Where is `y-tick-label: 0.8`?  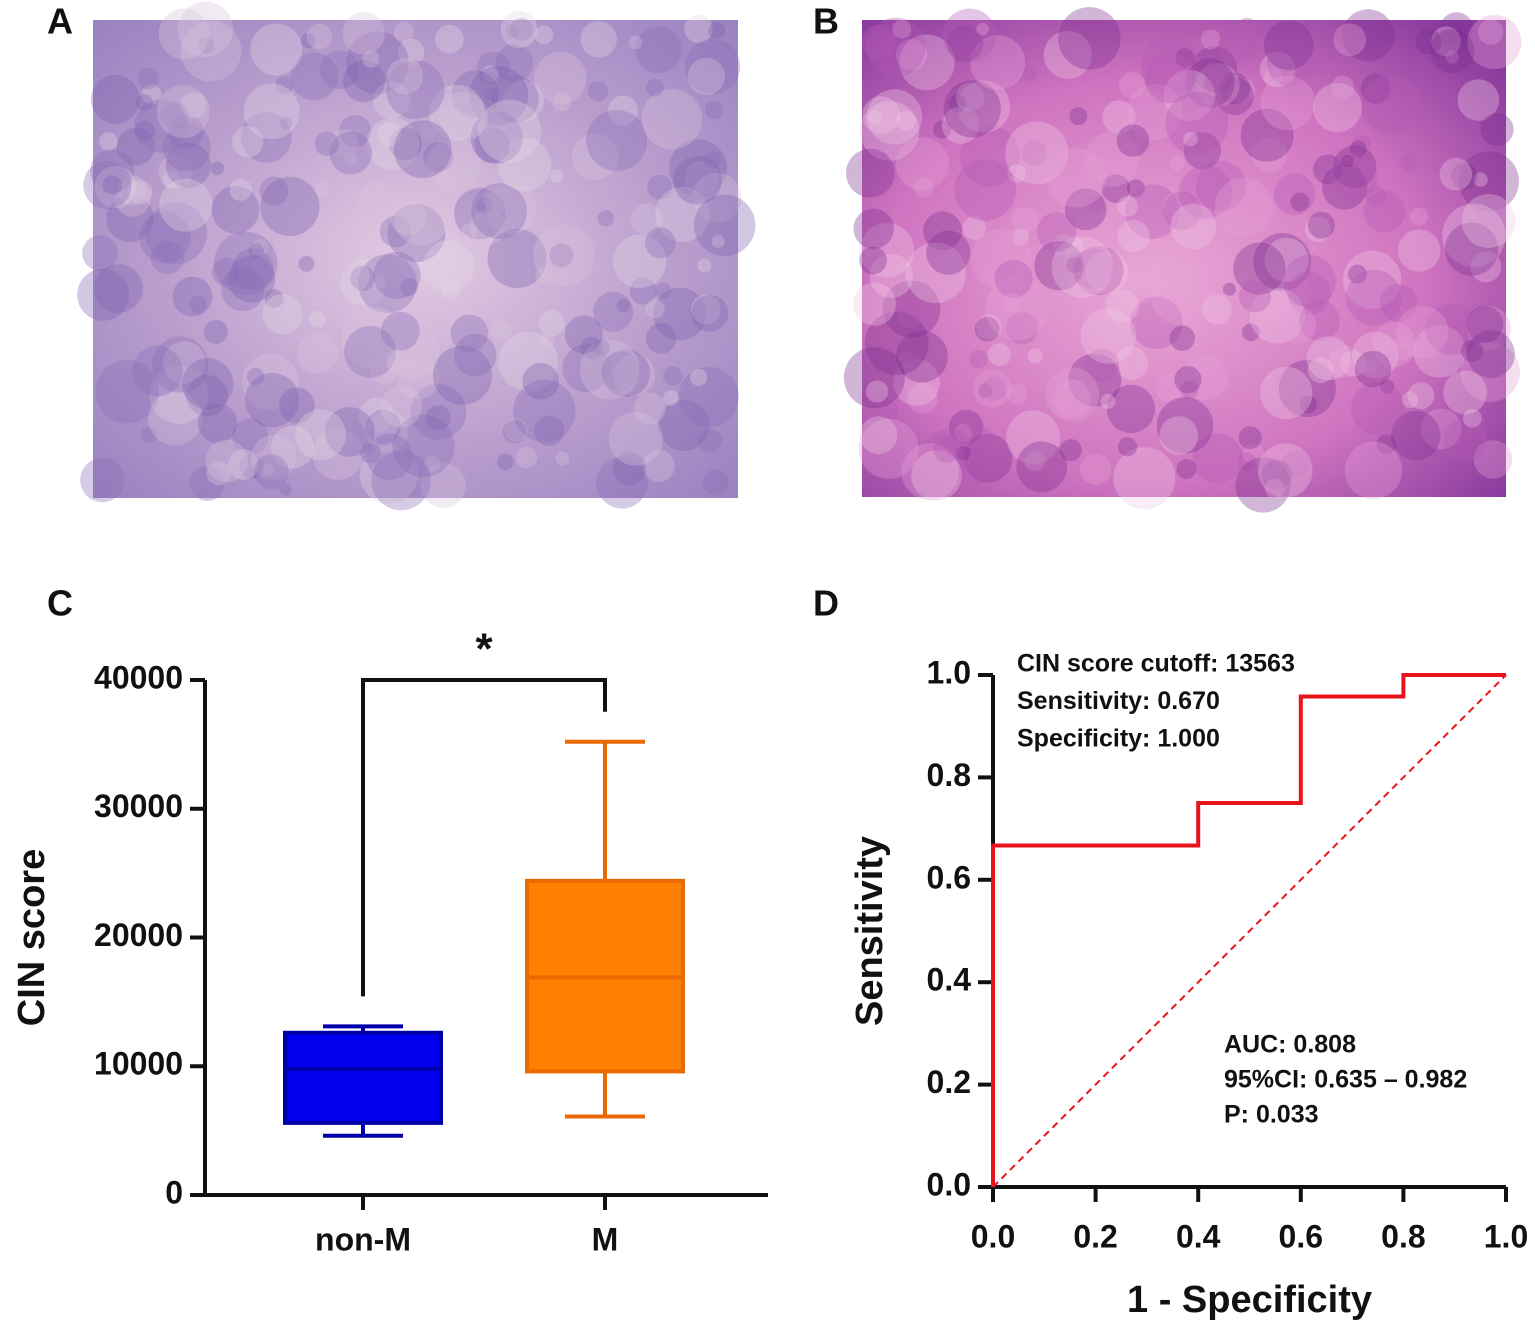
y-tick-label: 0.8 is located at coordinates (949, 775).